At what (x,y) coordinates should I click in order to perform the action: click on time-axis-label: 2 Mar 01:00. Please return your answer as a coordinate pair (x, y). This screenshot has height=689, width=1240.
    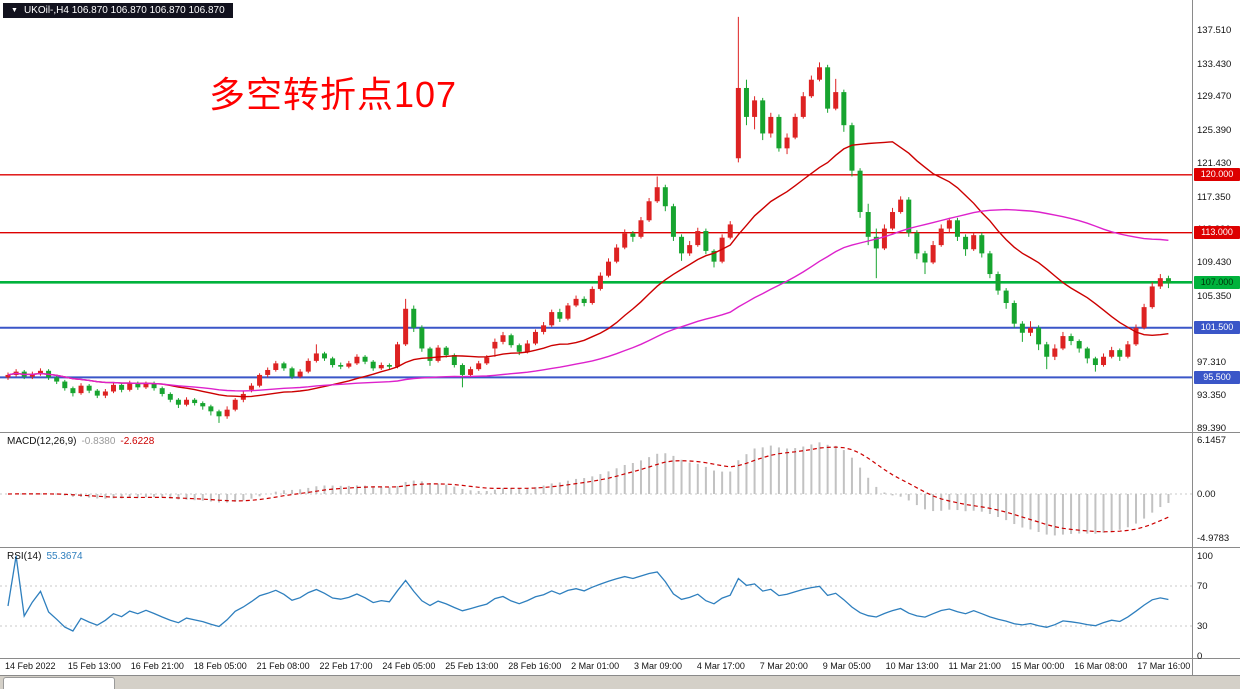
    Looking at the image, I should click on (595, 666).